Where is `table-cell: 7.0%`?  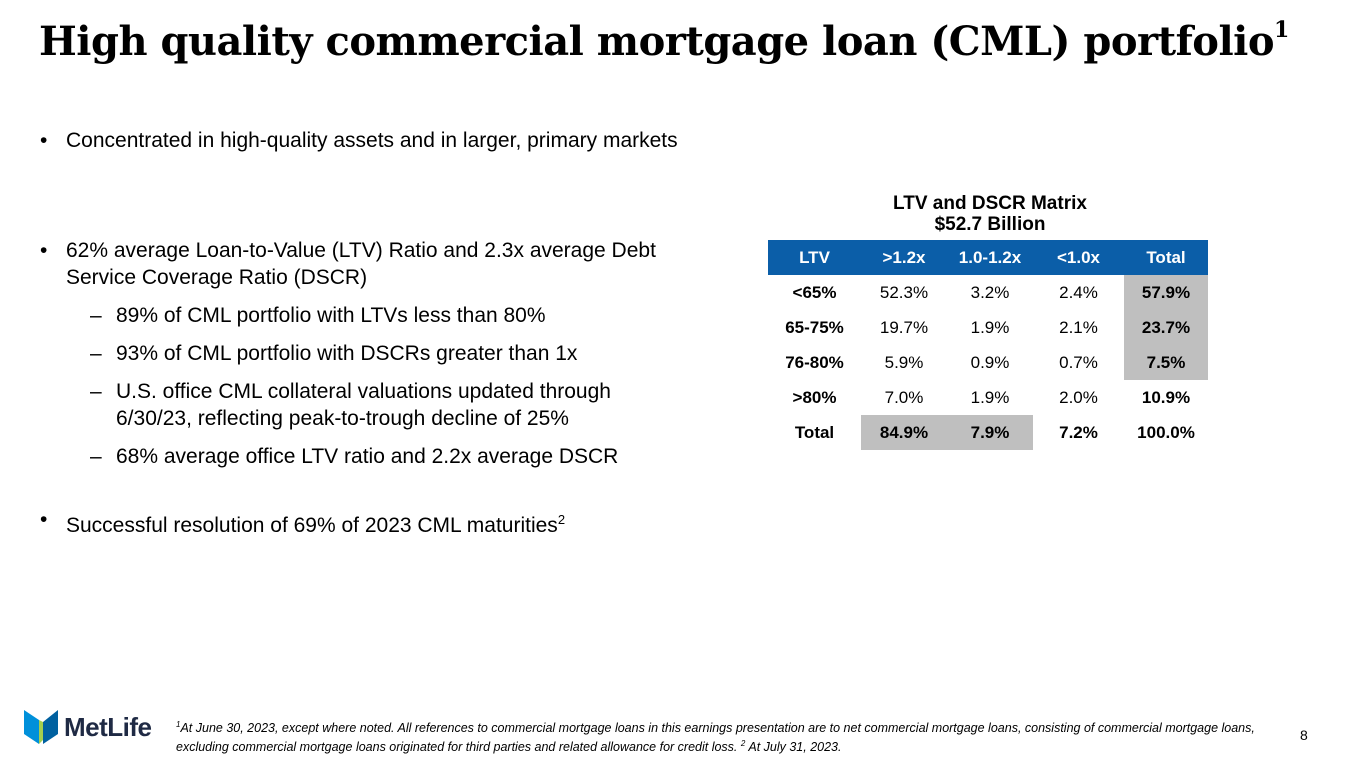 table-cell: 7.0% is located at coordinates (904, 397).